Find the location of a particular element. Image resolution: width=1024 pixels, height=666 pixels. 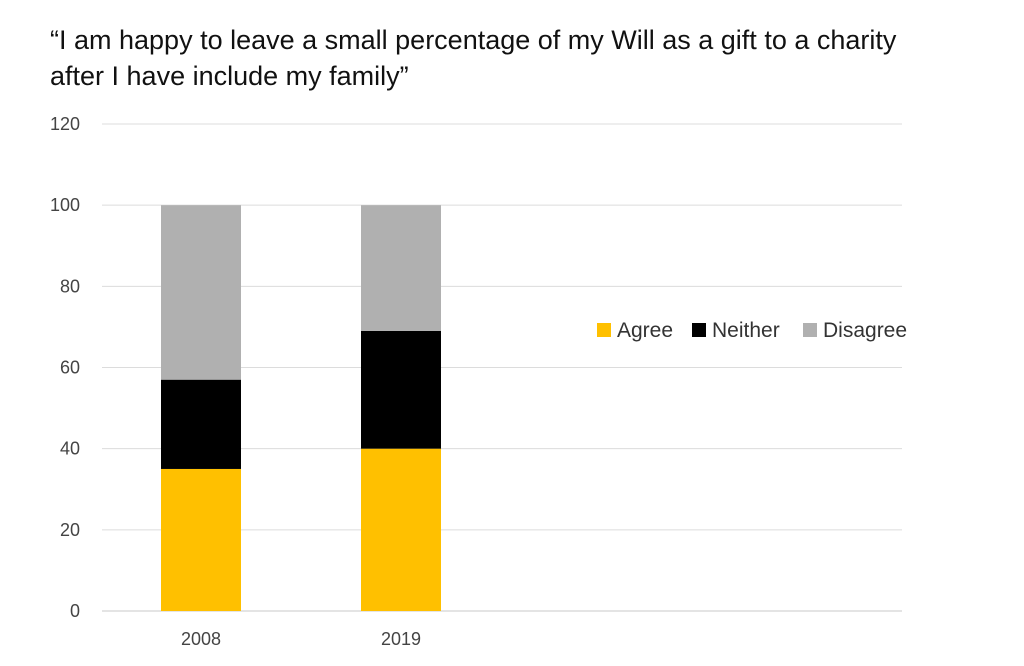

y-axis: 0 20 40 60 80 100 120 is located at coordinates (65, 367).